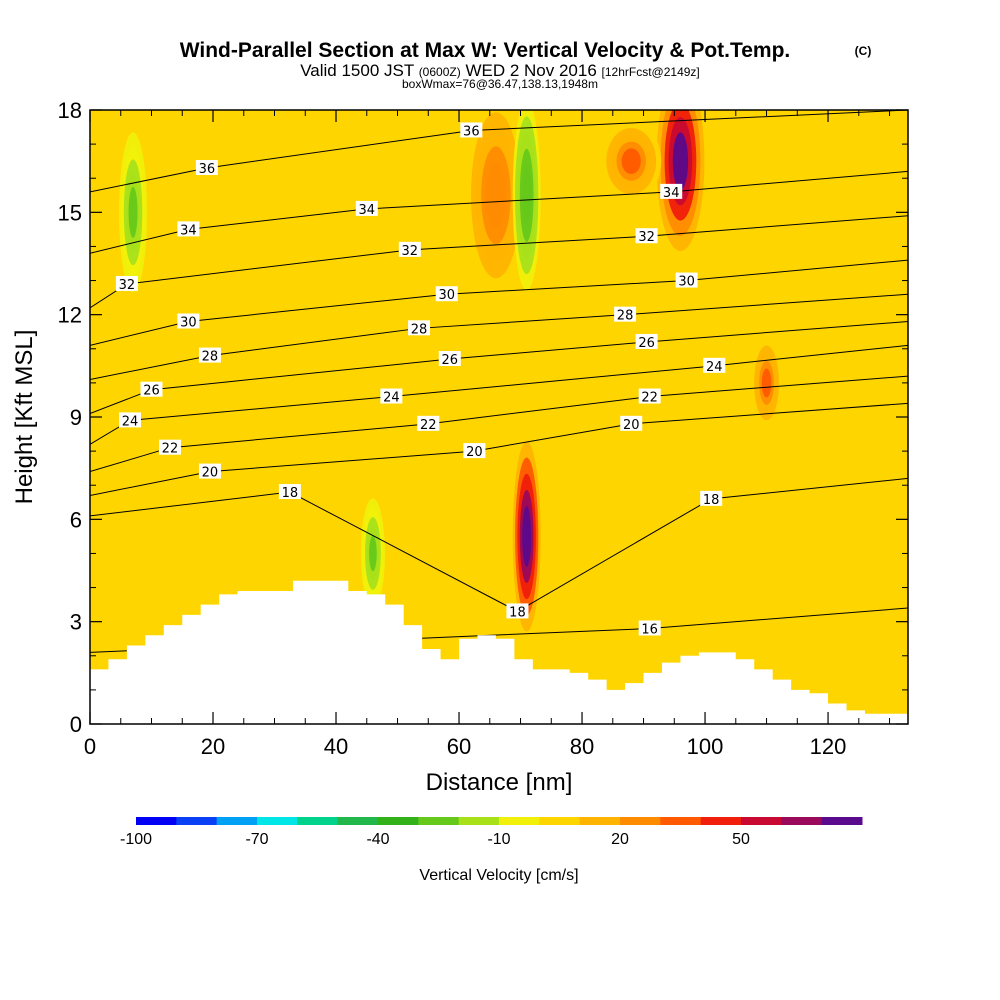 The width and height of the screenshot is (1000, 1000). I want to click on colorbar-tick-label: -70, so click(256, 839).